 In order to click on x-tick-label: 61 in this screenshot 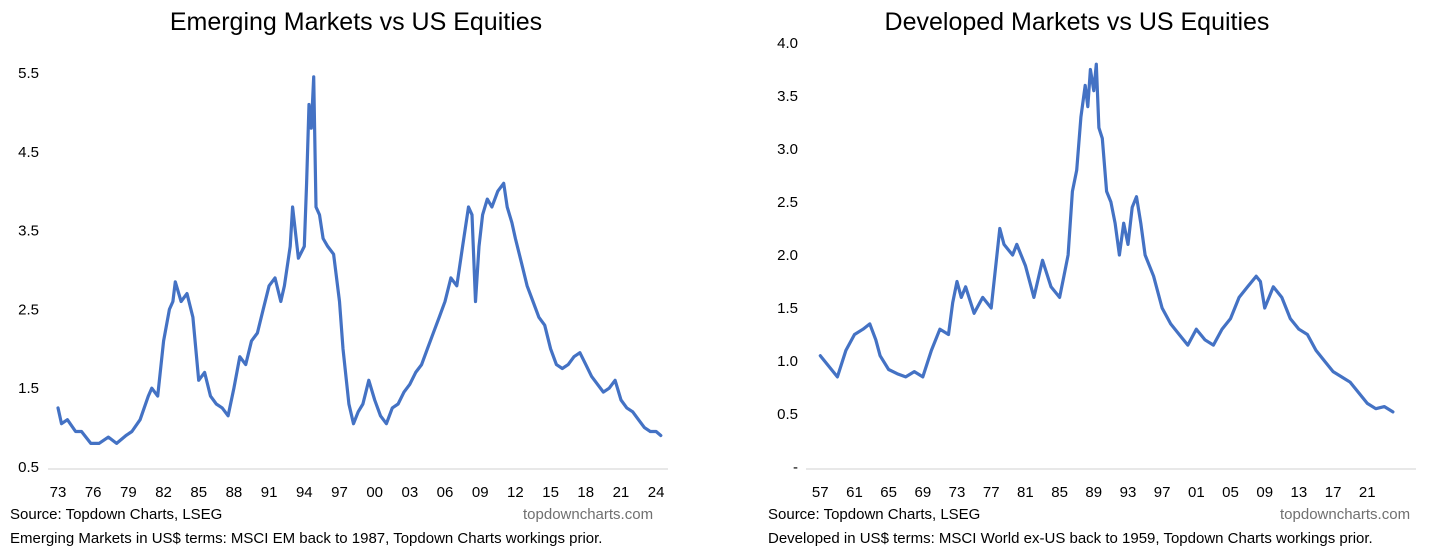, I will do `click(854, 492)`.